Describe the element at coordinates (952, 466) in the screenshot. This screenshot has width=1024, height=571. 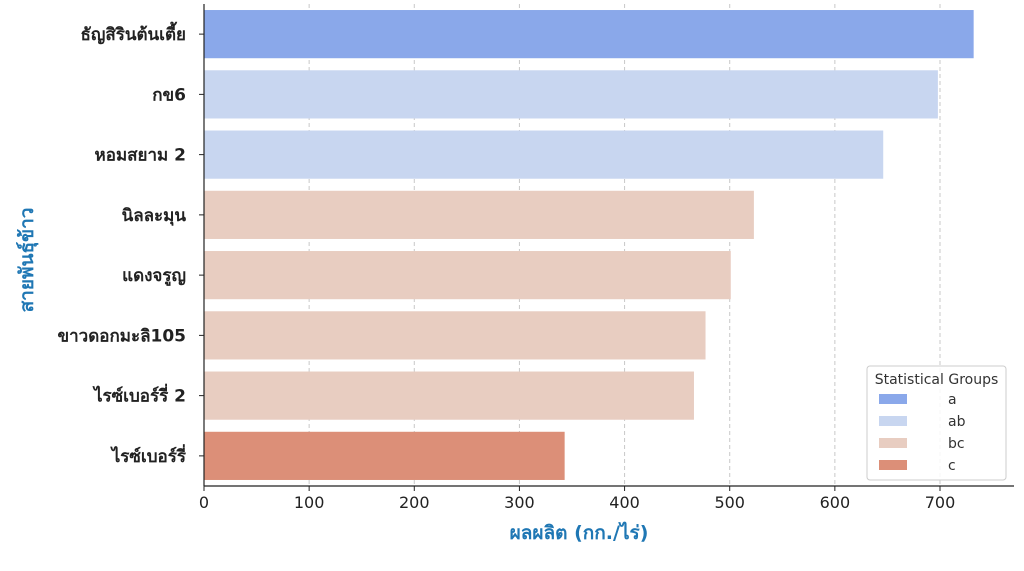
I see `legend-label: c` at that location.